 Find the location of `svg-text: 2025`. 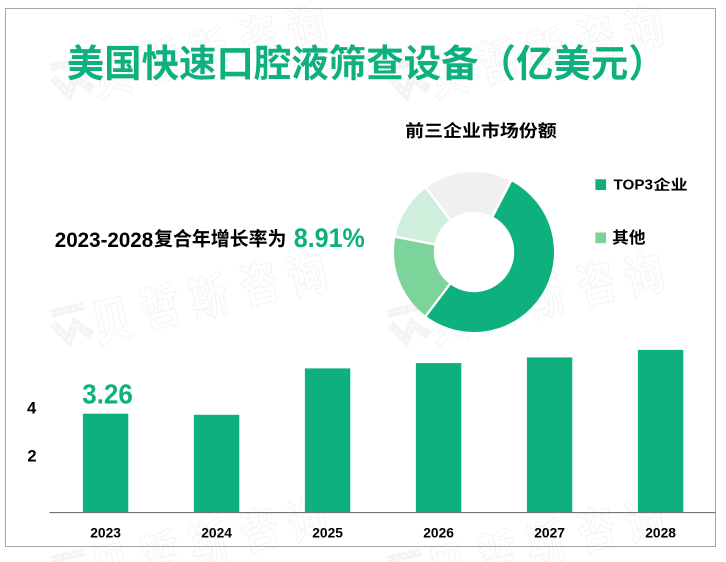

svg-text: 2025 is located at coordinates (327, 533).